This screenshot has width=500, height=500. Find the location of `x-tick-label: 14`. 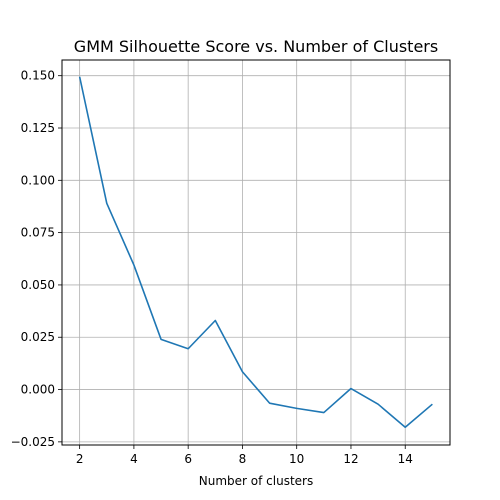

x-tick-label: 14 is located at coordinates (405, 459).